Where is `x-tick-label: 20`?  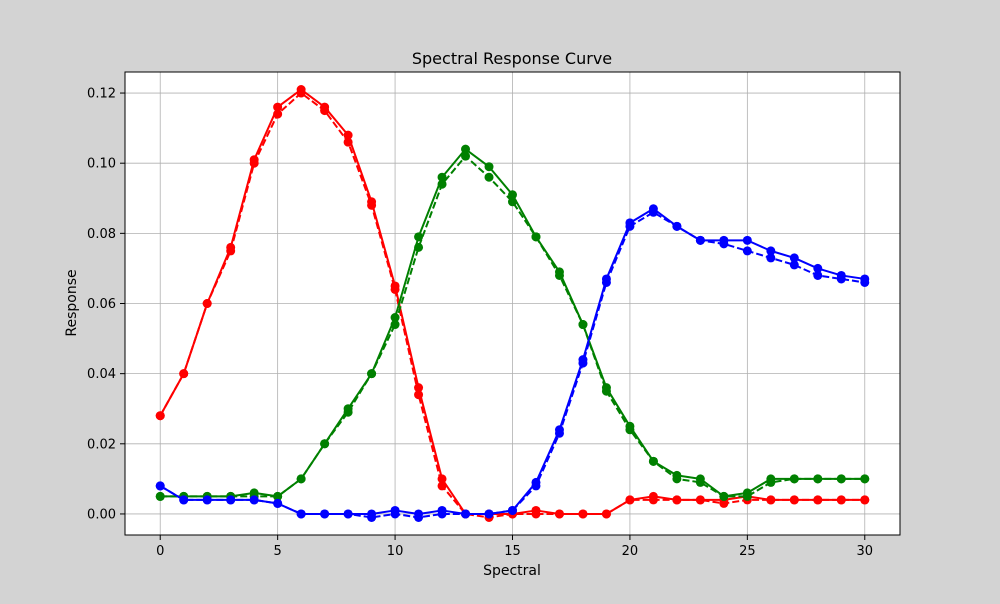 x-tick-label: 20 is located at coordinates (630, 551).